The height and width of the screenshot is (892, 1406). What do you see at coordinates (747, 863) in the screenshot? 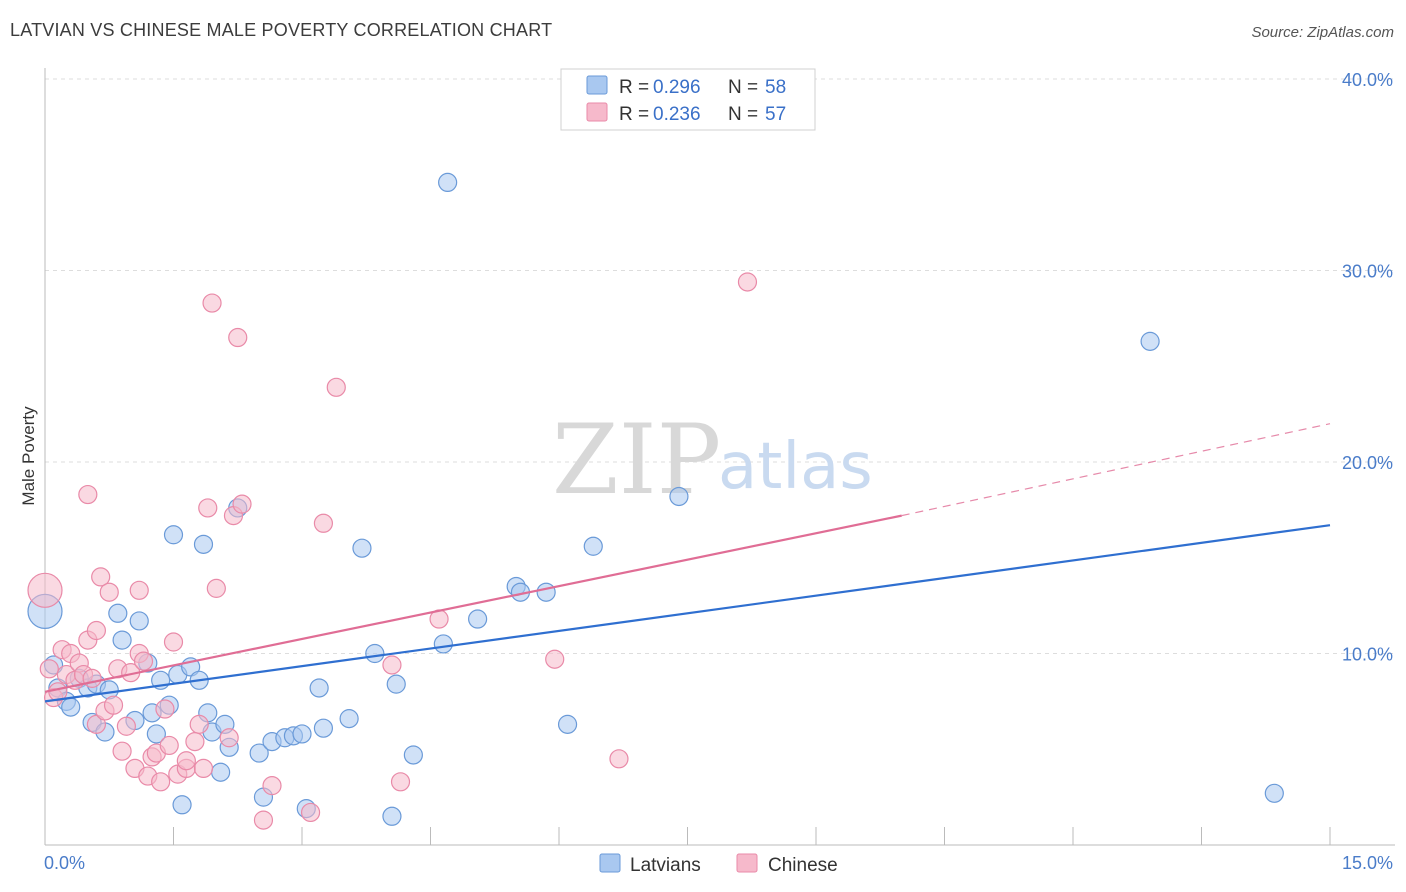
I see `legend-bottom-swatch-chinese` at bounding box center [747, 863].